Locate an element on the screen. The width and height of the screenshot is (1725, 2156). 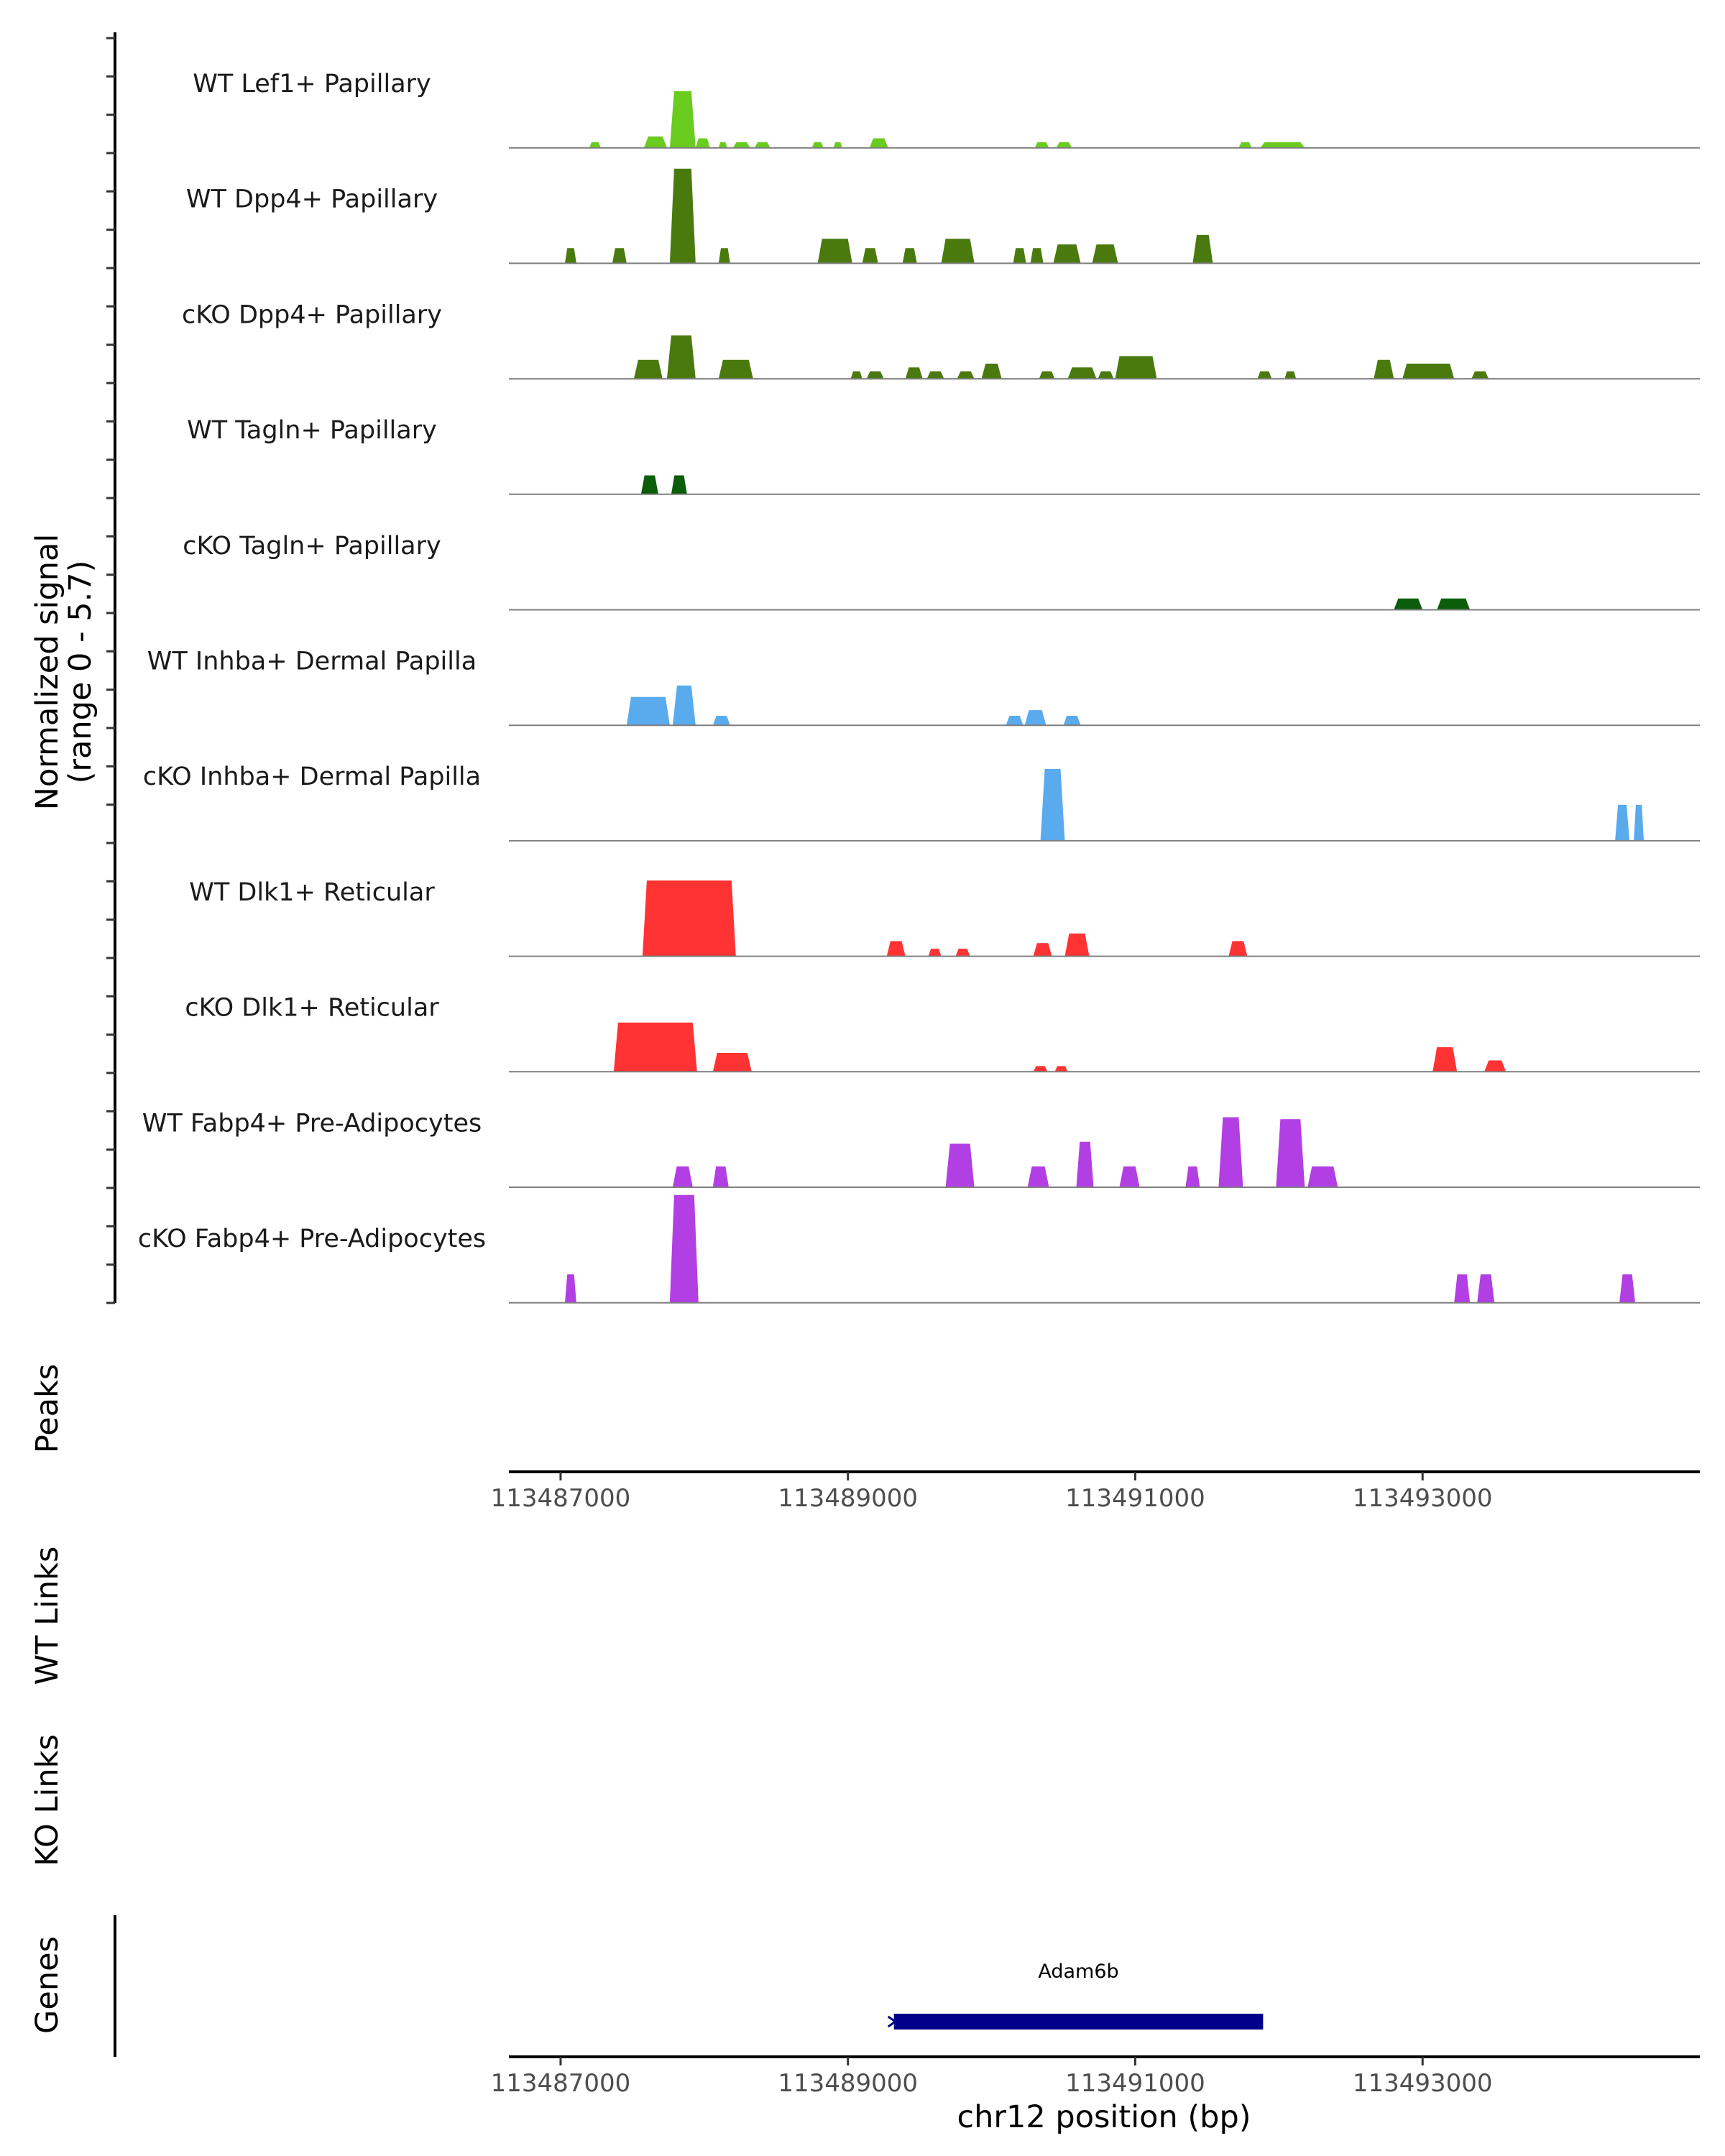
track-label: cKO Dpp4+ Papillary is located at coordinates (312, 314).